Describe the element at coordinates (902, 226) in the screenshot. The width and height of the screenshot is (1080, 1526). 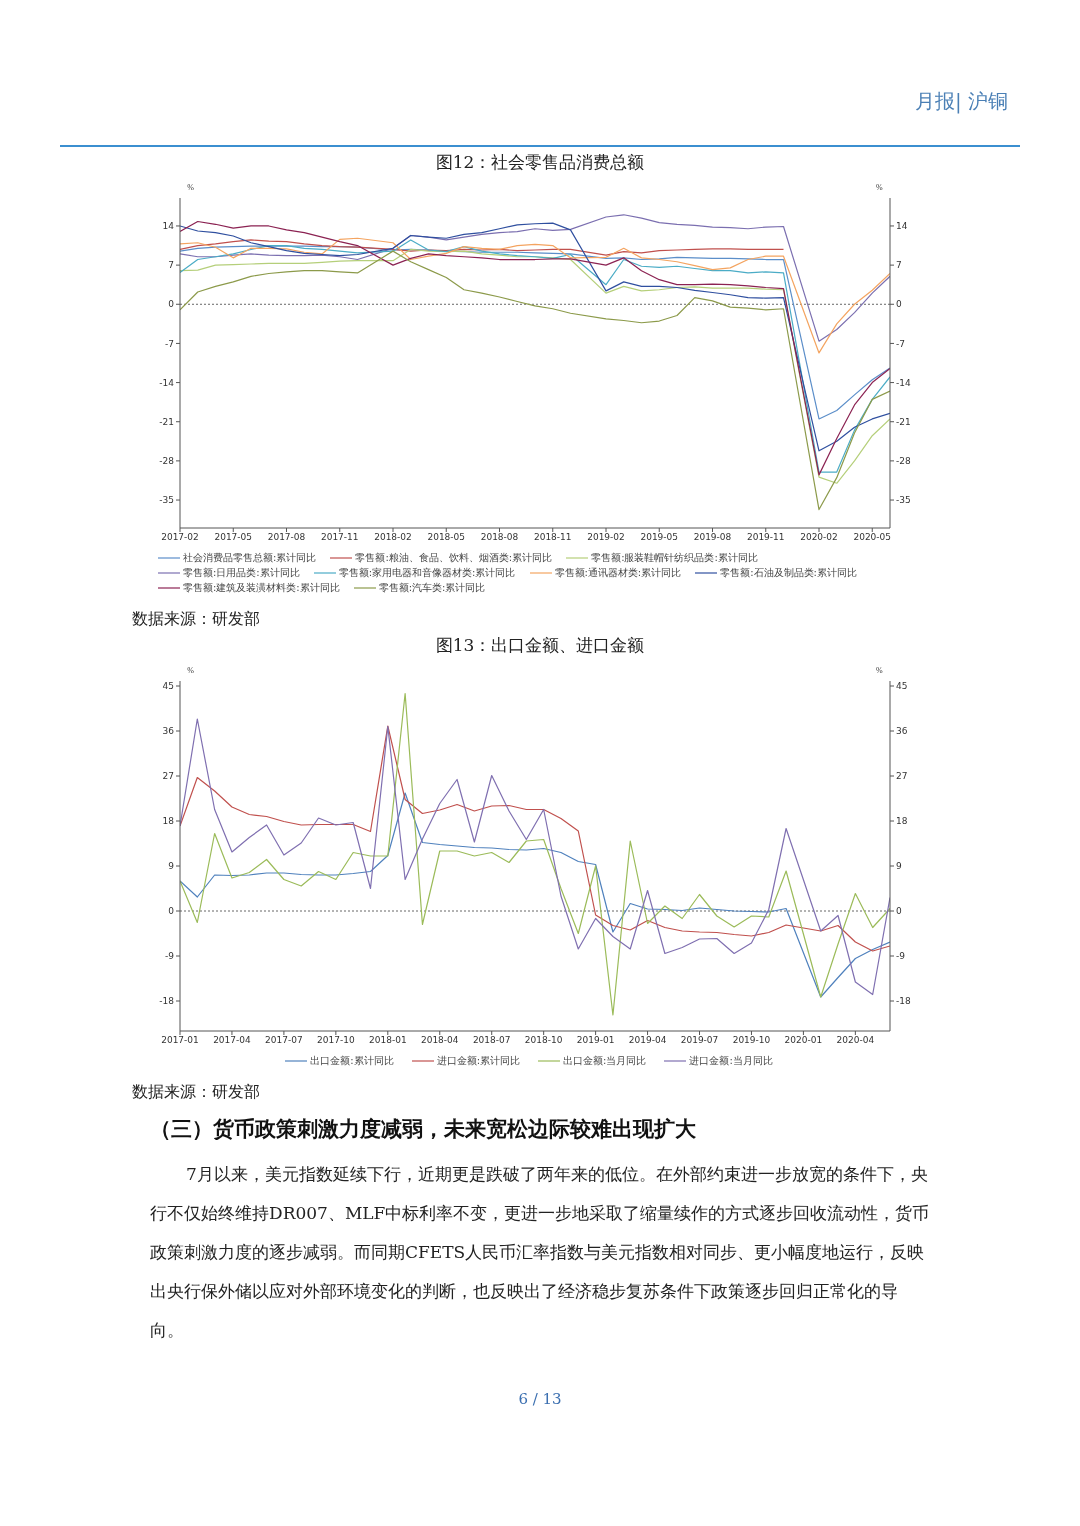
I see `y2-tick-label: 14` at that location.